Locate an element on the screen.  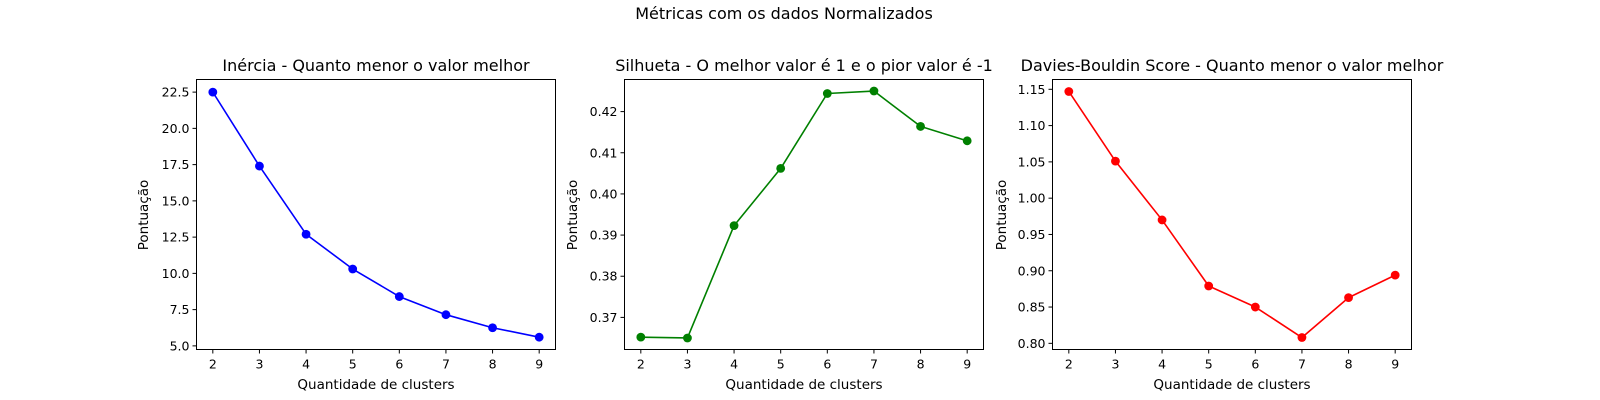
davies-bouldin-plot-y-tick-label: 0.85 is located at coordinates (1032, 307).